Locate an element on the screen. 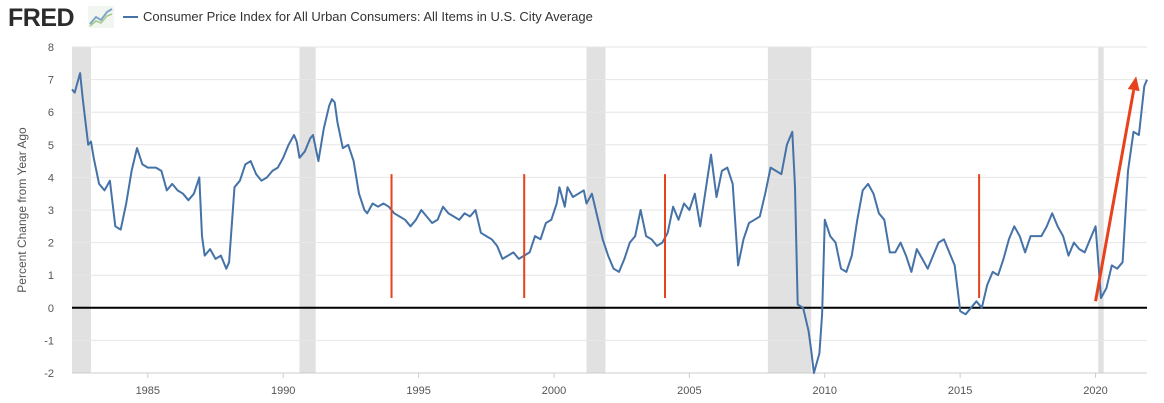 The width and height of the screenshot is (1164, 403). fred-logo: FRED is located at coordinates (41, 18).